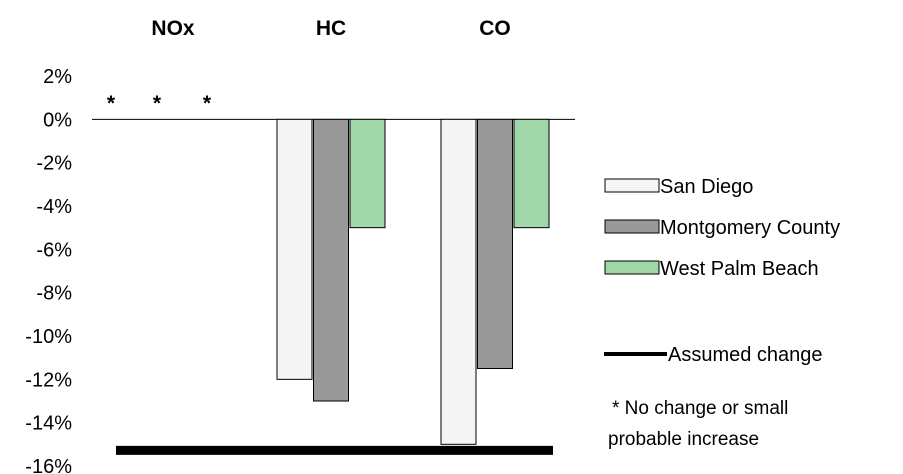 Image resolution: width=903 pixels, height=474 pixels. Describe the element at coordinates (683, 439) in the screenshot. I see `footnote-line-2: probable increase` at that location.